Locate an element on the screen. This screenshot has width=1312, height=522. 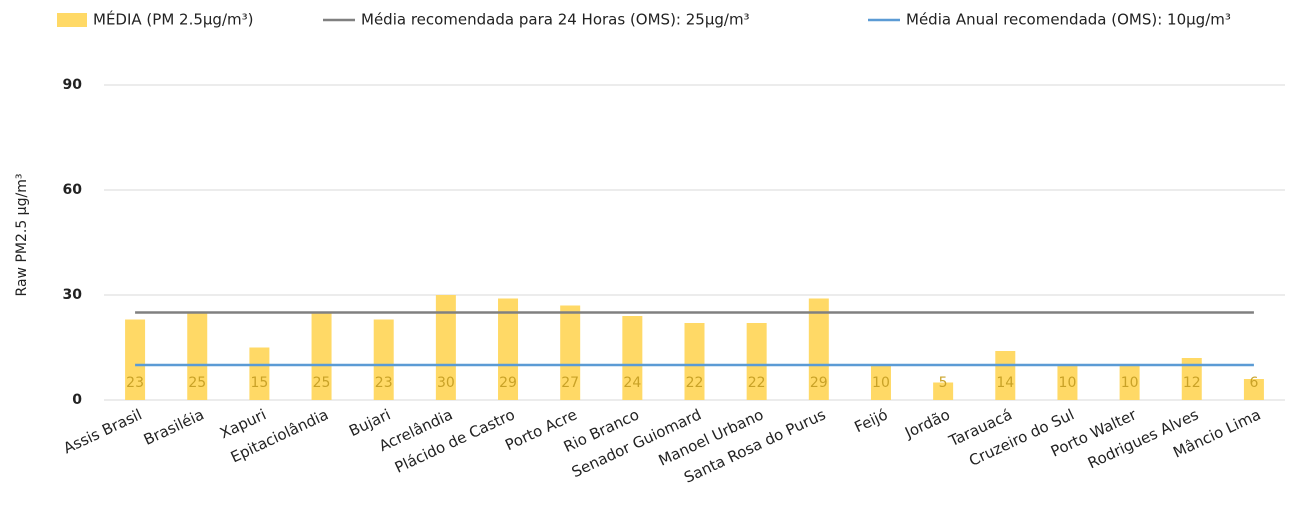
x-tick-label: Feijó is located at coordinates (871, 420).